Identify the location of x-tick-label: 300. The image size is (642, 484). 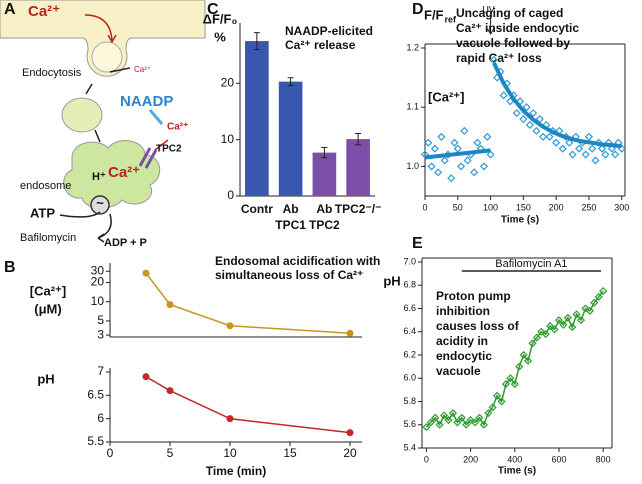
(621, 207).